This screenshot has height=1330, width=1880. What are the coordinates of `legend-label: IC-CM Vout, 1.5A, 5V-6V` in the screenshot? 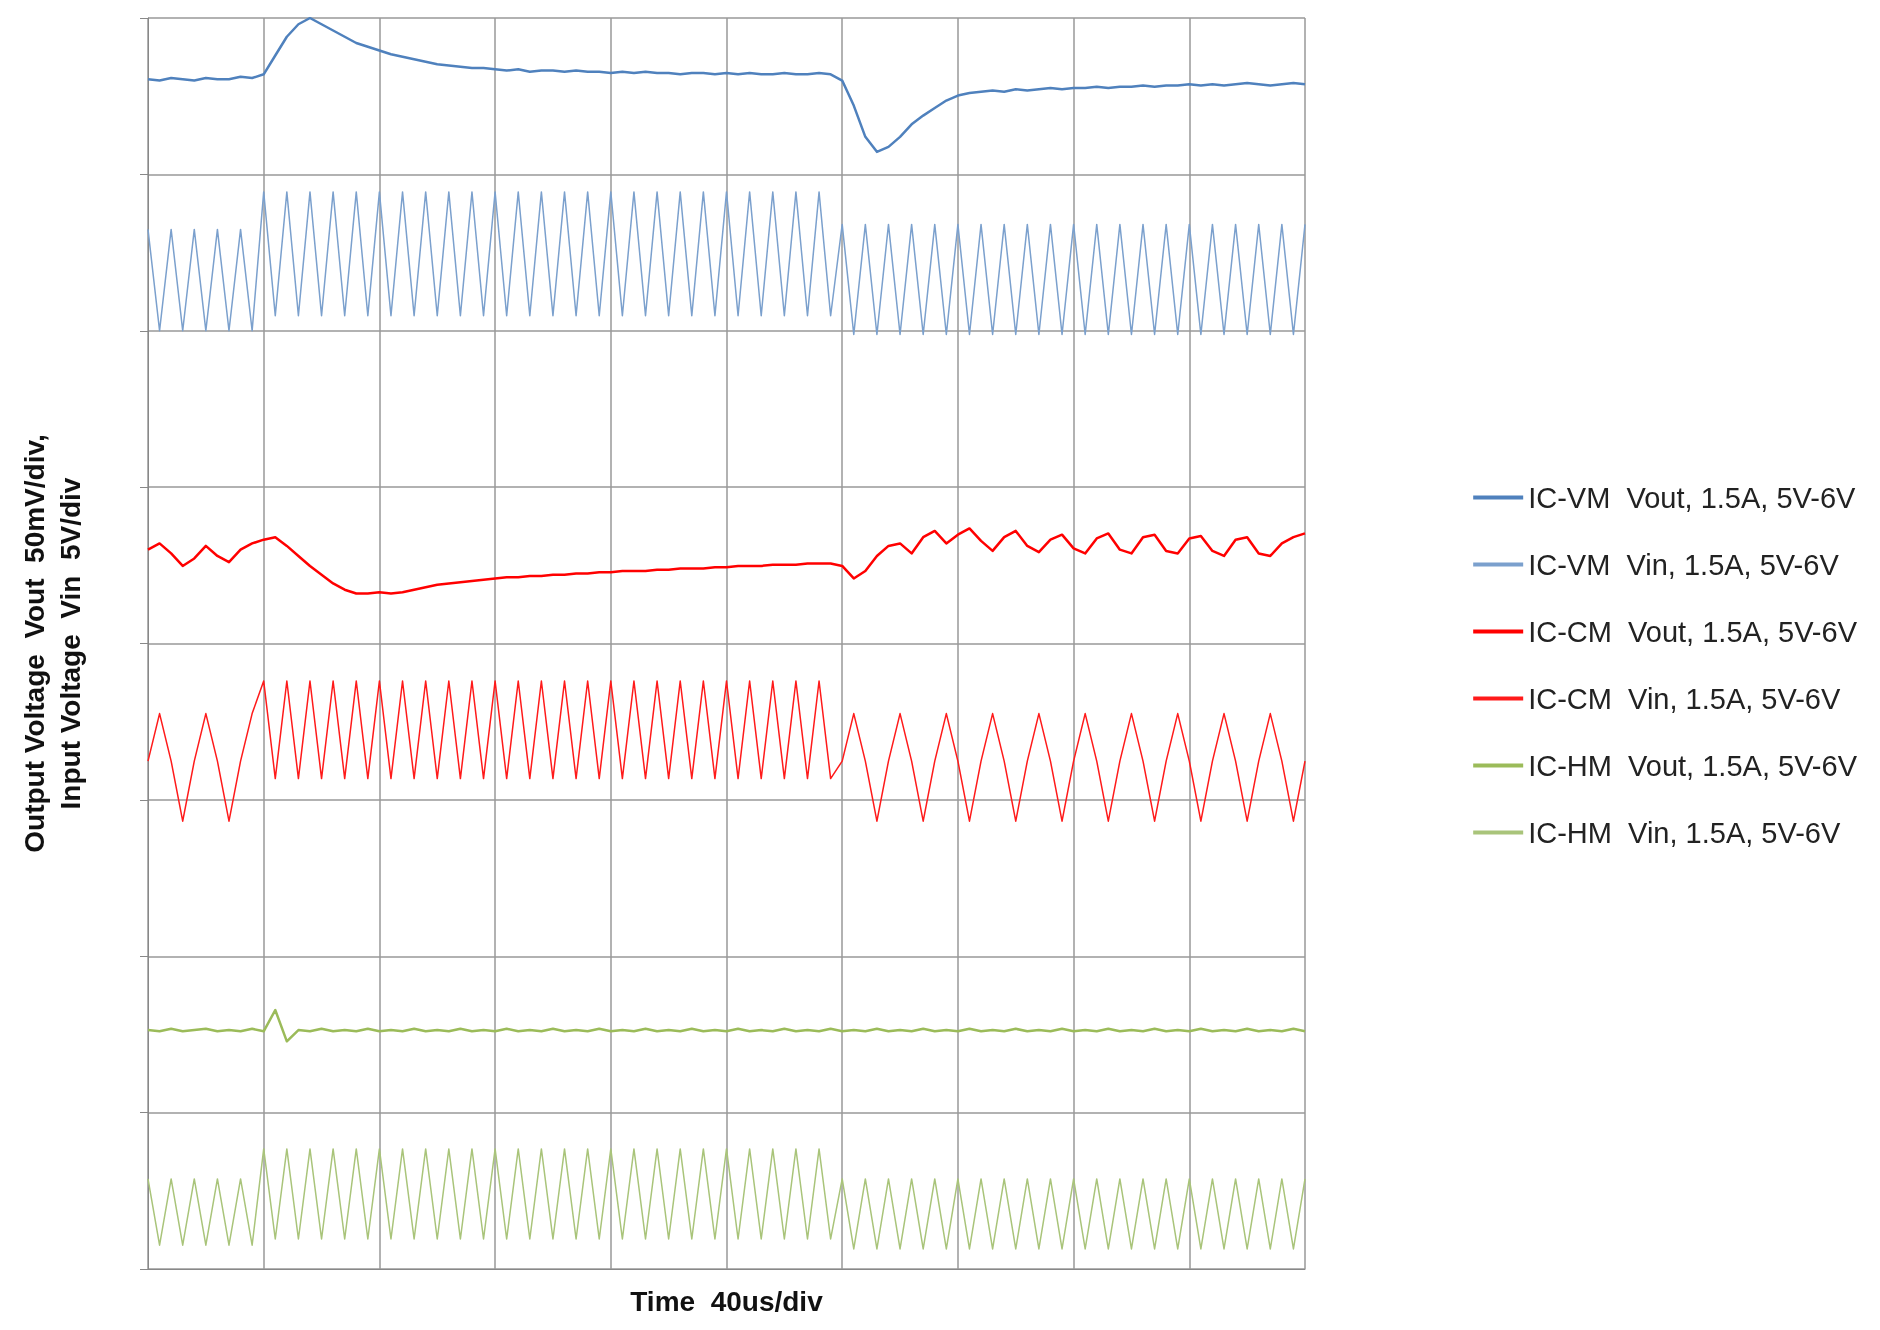 It's located at (1693, 631).